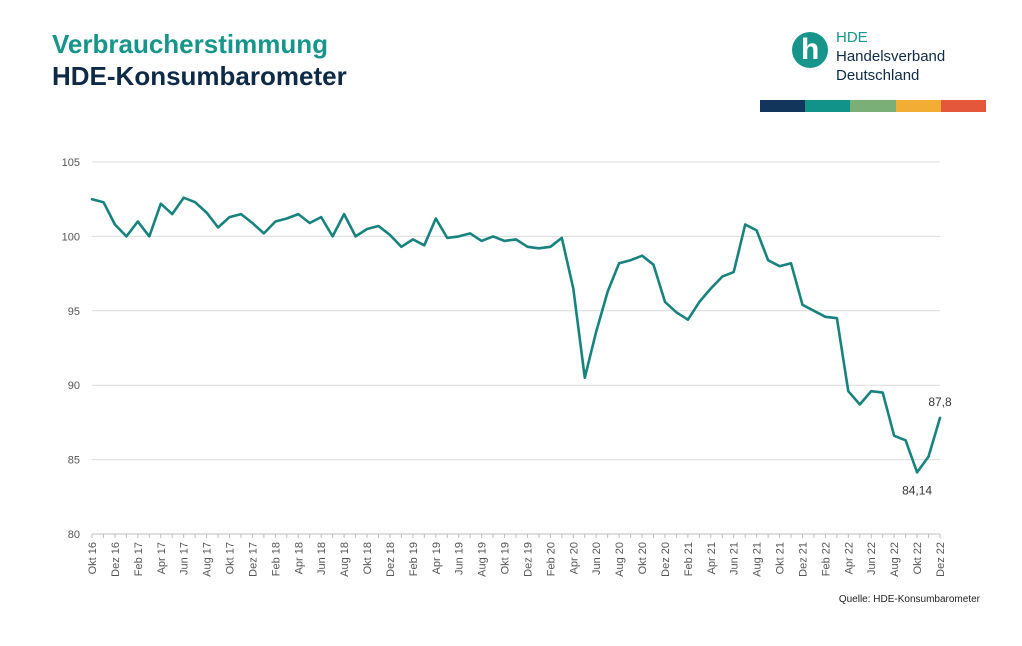 The width and height of the screenshot is (1022, 646). Describe the element at coordinates (810, 50) in the screenshot. I see `hde-h-logo-icon: h` at that location.